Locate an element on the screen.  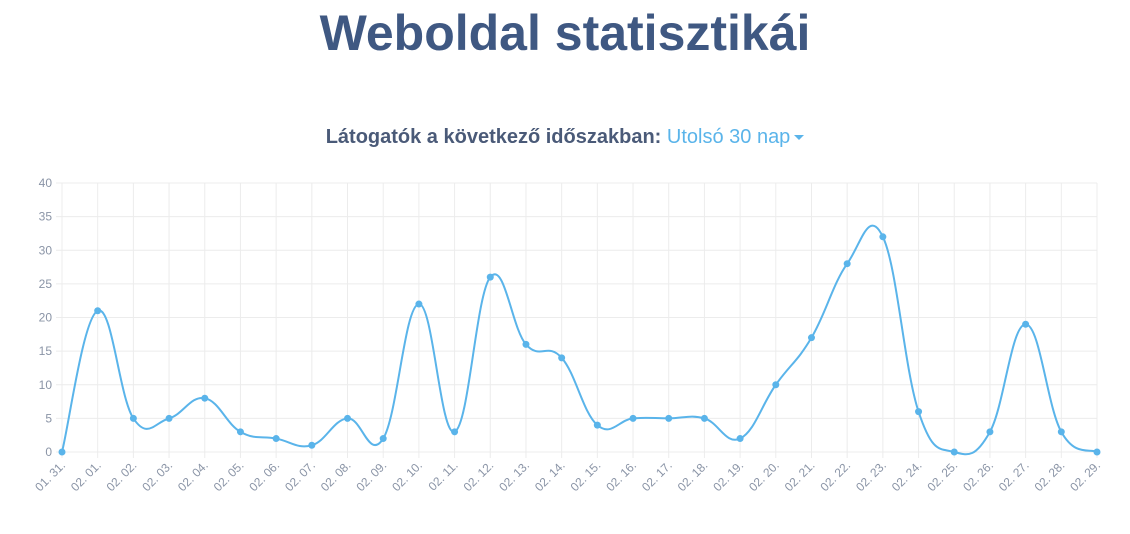
x-tick-label: 02. 06. is located at coordinates (264, 476).